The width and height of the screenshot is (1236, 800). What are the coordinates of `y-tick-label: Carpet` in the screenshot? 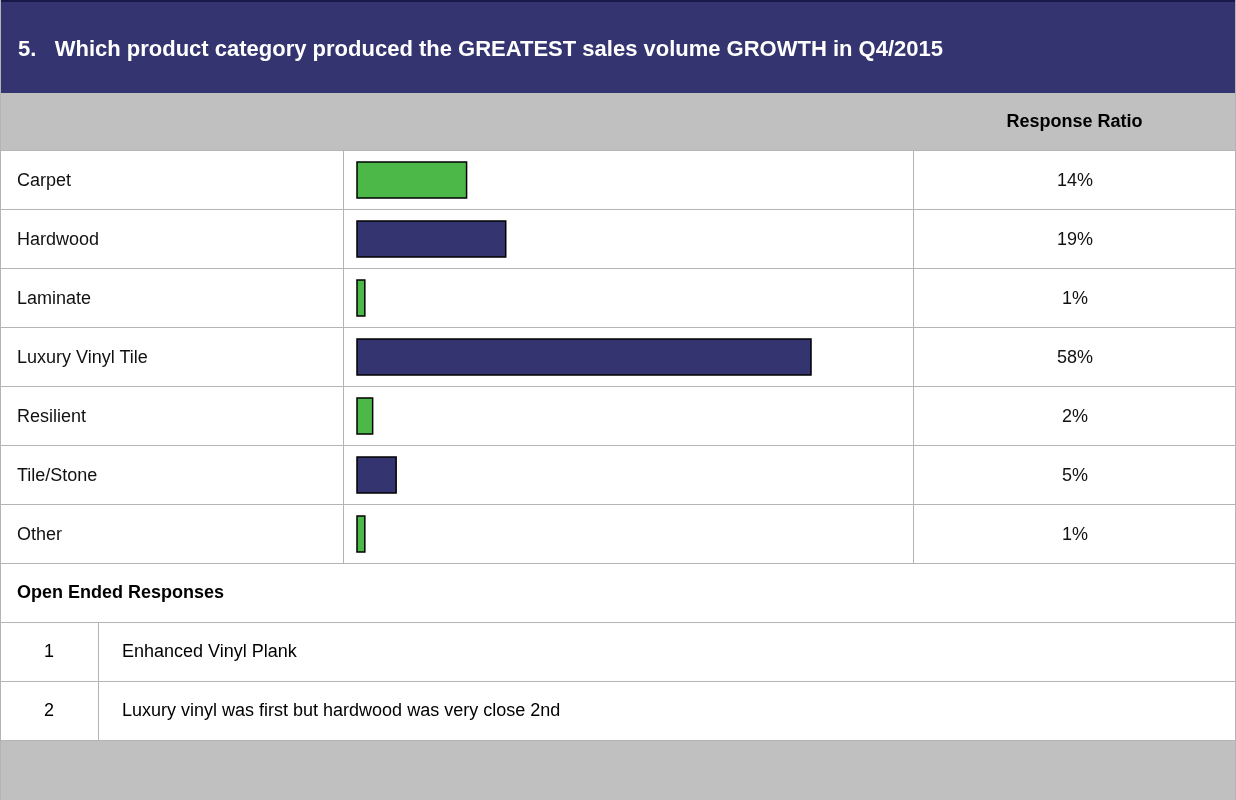 It's located at (44, 179).